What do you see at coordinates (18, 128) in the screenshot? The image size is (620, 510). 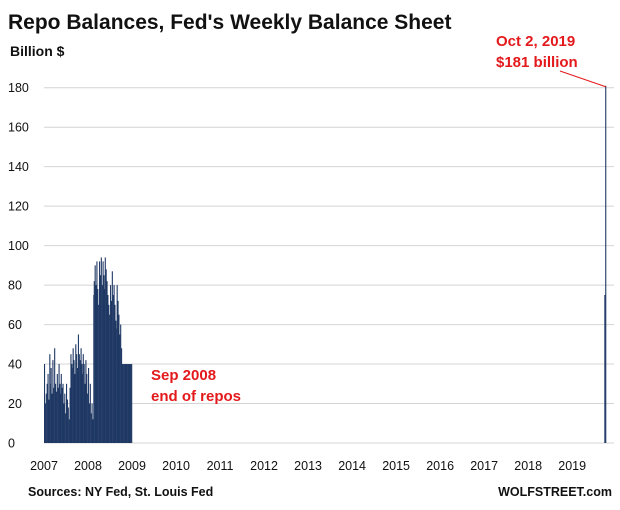 I see `y-tick-label: 160` at bounding box center [18, 128].